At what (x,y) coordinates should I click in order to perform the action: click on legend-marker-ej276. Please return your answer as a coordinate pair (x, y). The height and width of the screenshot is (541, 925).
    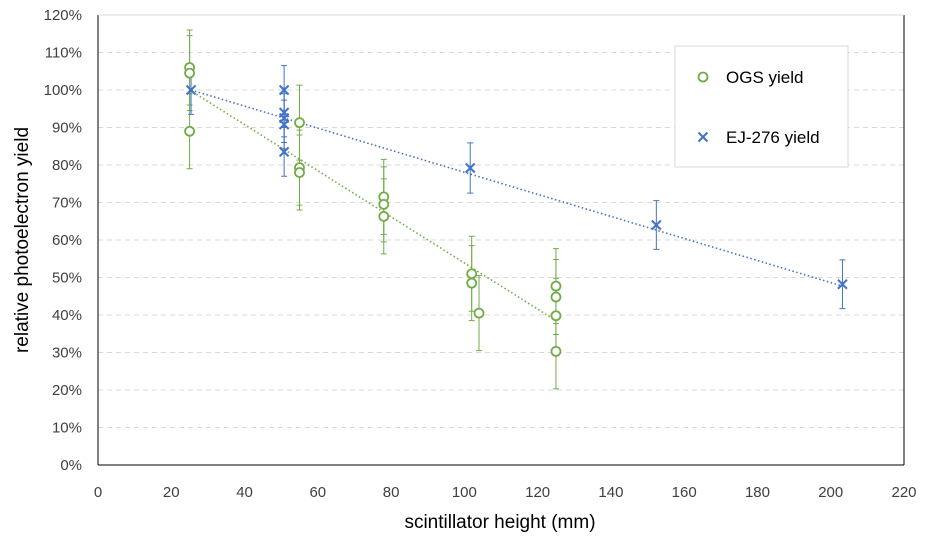
    Looking at the image, I should click on (703, 137).